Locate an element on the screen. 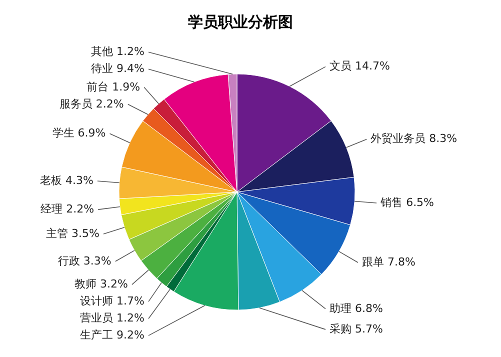  slice-label: 教师 3.2% is located at coordinates (101, 284).